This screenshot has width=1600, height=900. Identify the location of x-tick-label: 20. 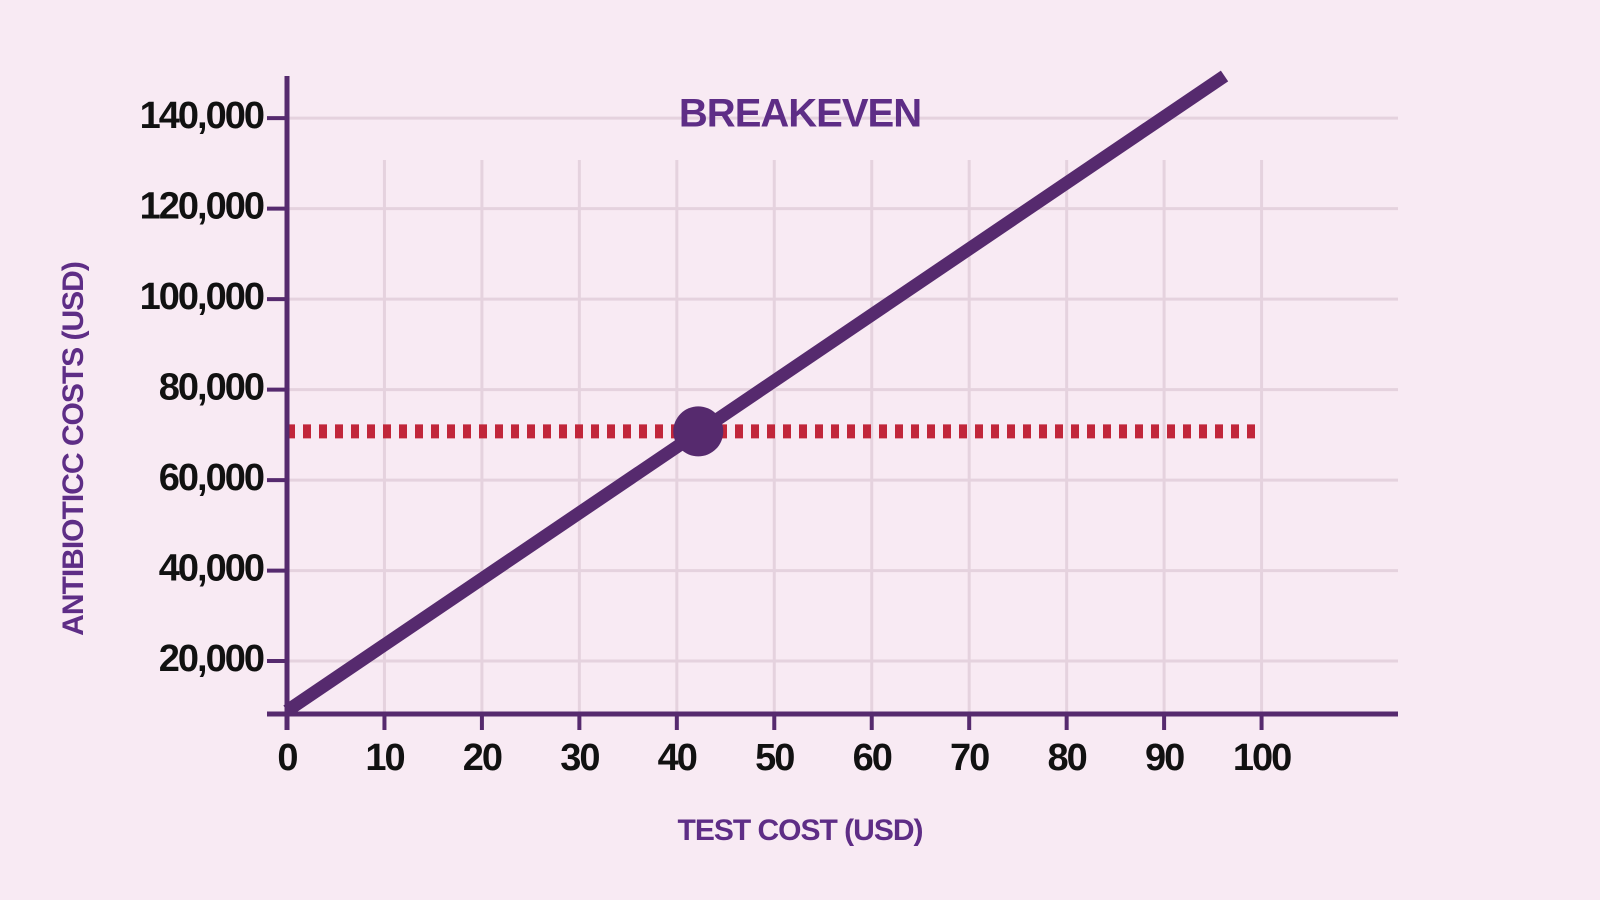
(482, 758).